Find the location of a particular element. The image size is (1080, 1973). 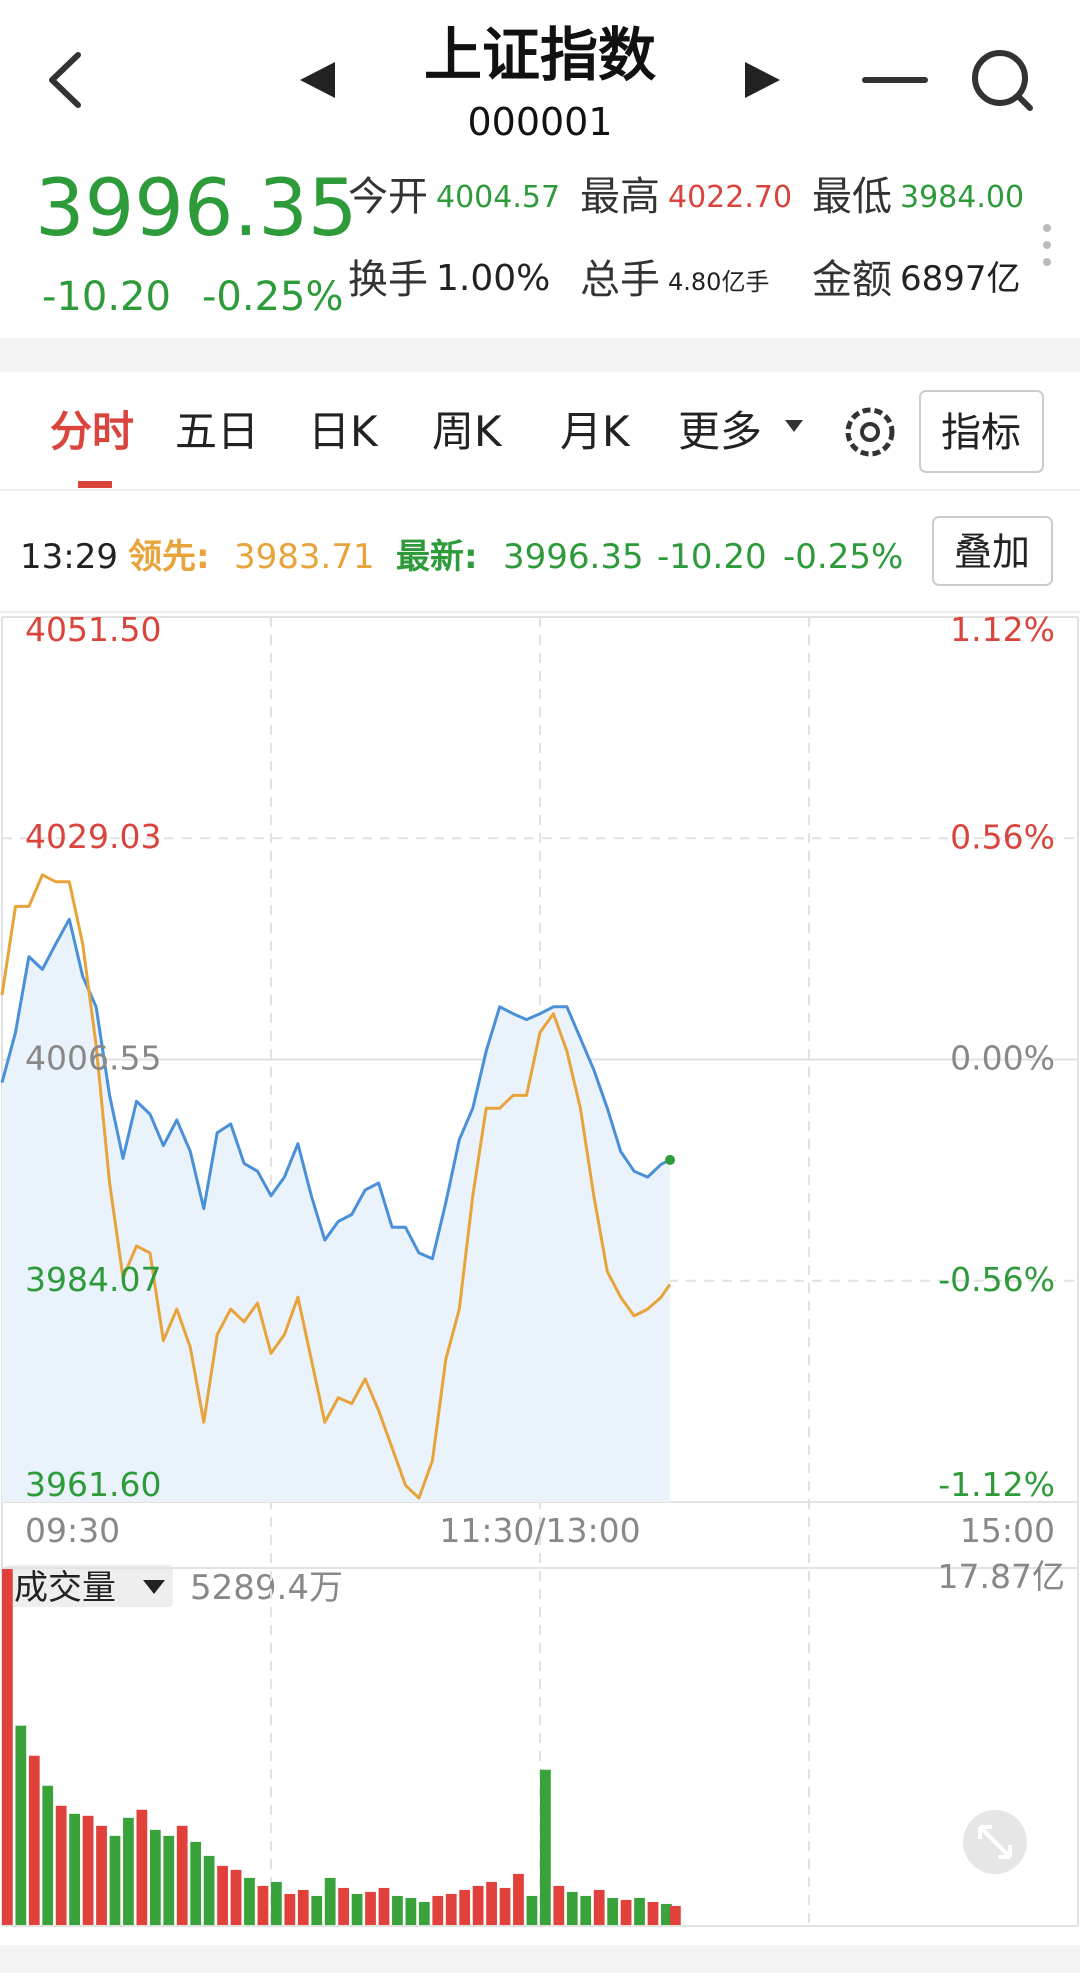

tab: 更多 is located at coordinates (720, 431).